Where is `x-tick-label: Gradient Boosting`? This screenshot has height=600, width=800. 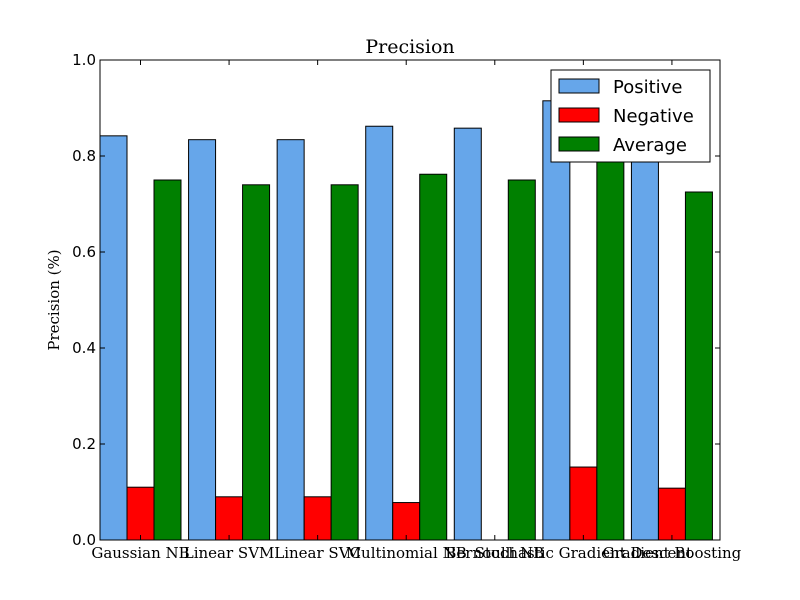
x-tick-label: Gradient Boosting is located at coordinates (672, 553).